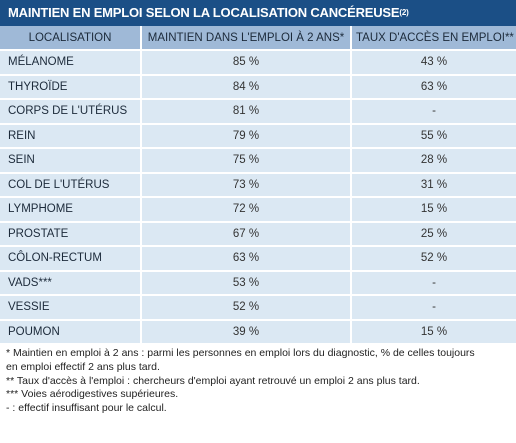  Describe the element at coordinates (71, 307) in the screenshot. I see `cell-localisation: VESSIE` at that location.